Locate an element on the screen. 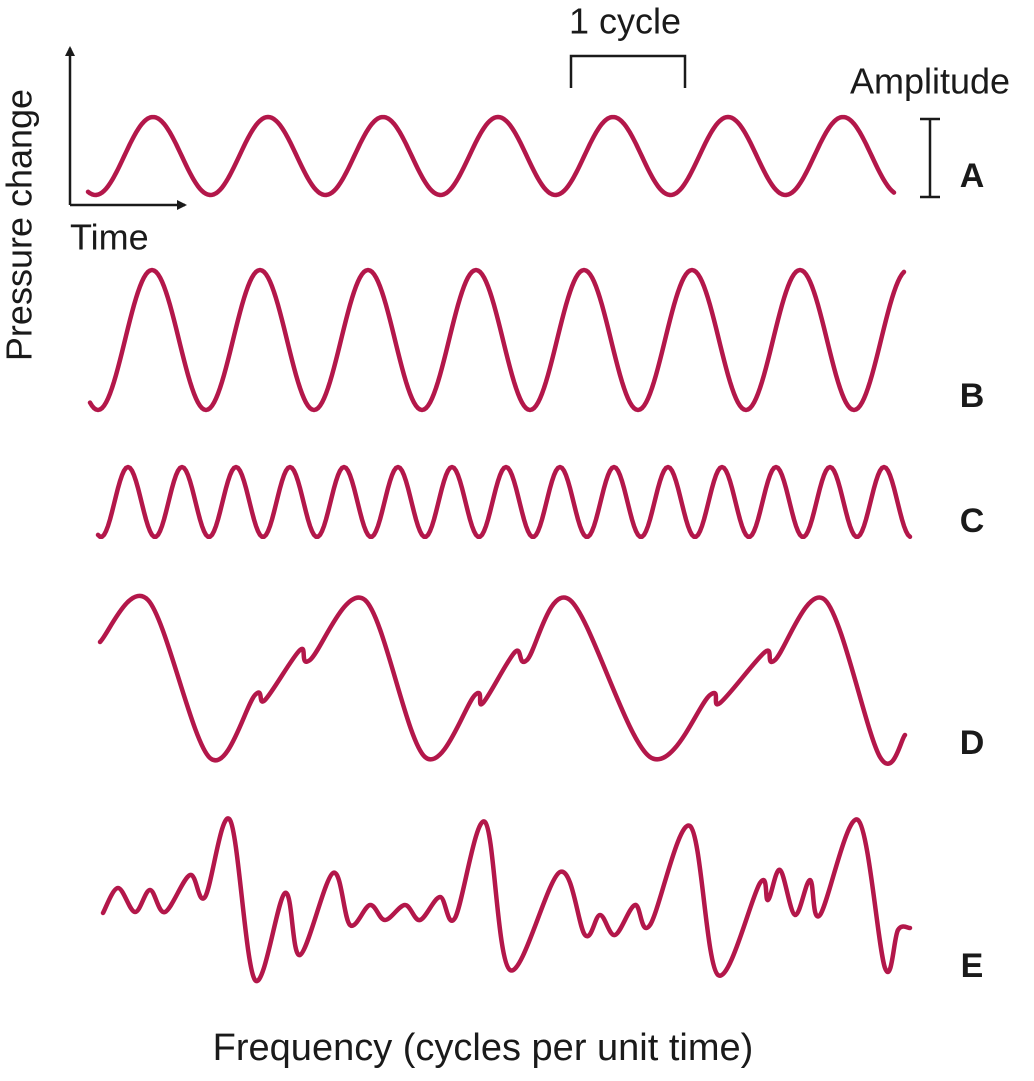 The height and width of the screenshot is (1081, 1034). footer-label: Frequency (cycles per unit time) is located at coordinates (483, 1048).